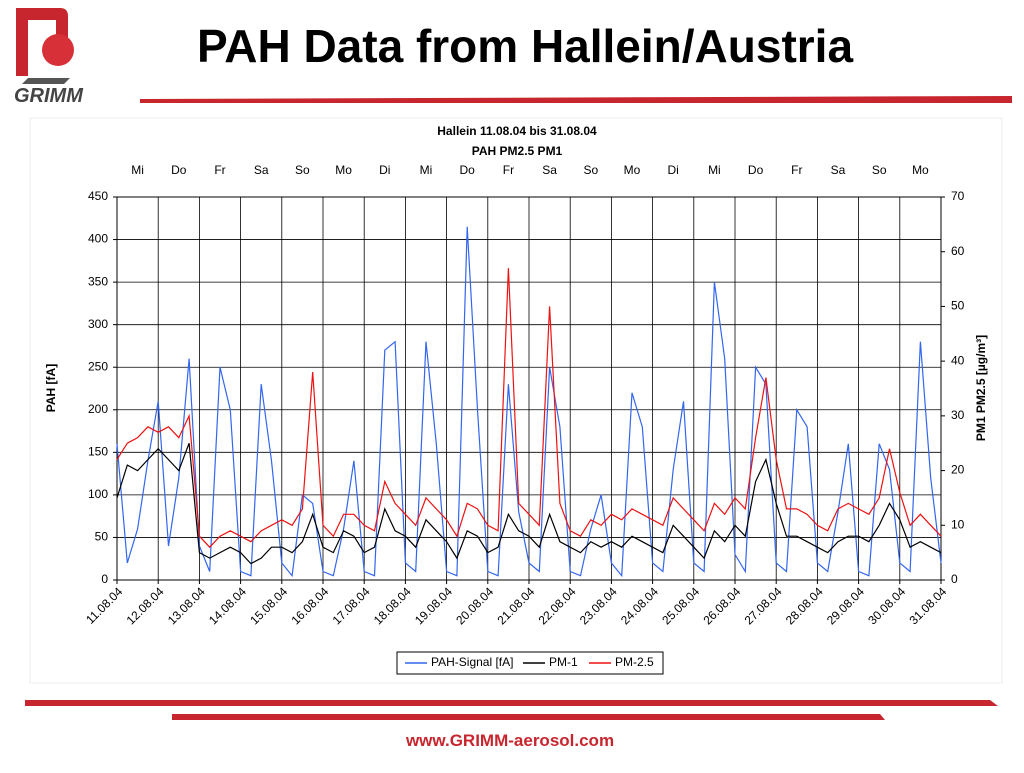  Describe the element at coordinates (563, 662) in the screenshot. I see `legend-label: PM-1` at that location.